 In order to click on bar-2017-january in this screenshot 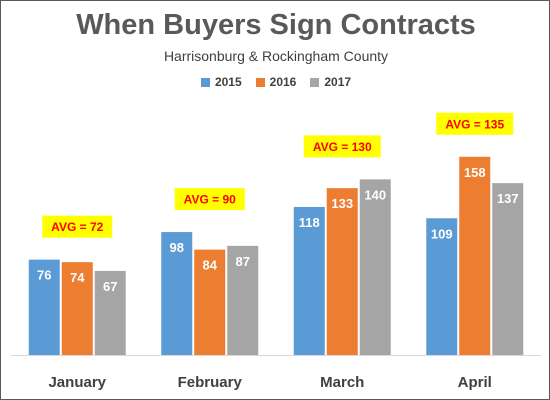, I will do `click(110, 312)`.